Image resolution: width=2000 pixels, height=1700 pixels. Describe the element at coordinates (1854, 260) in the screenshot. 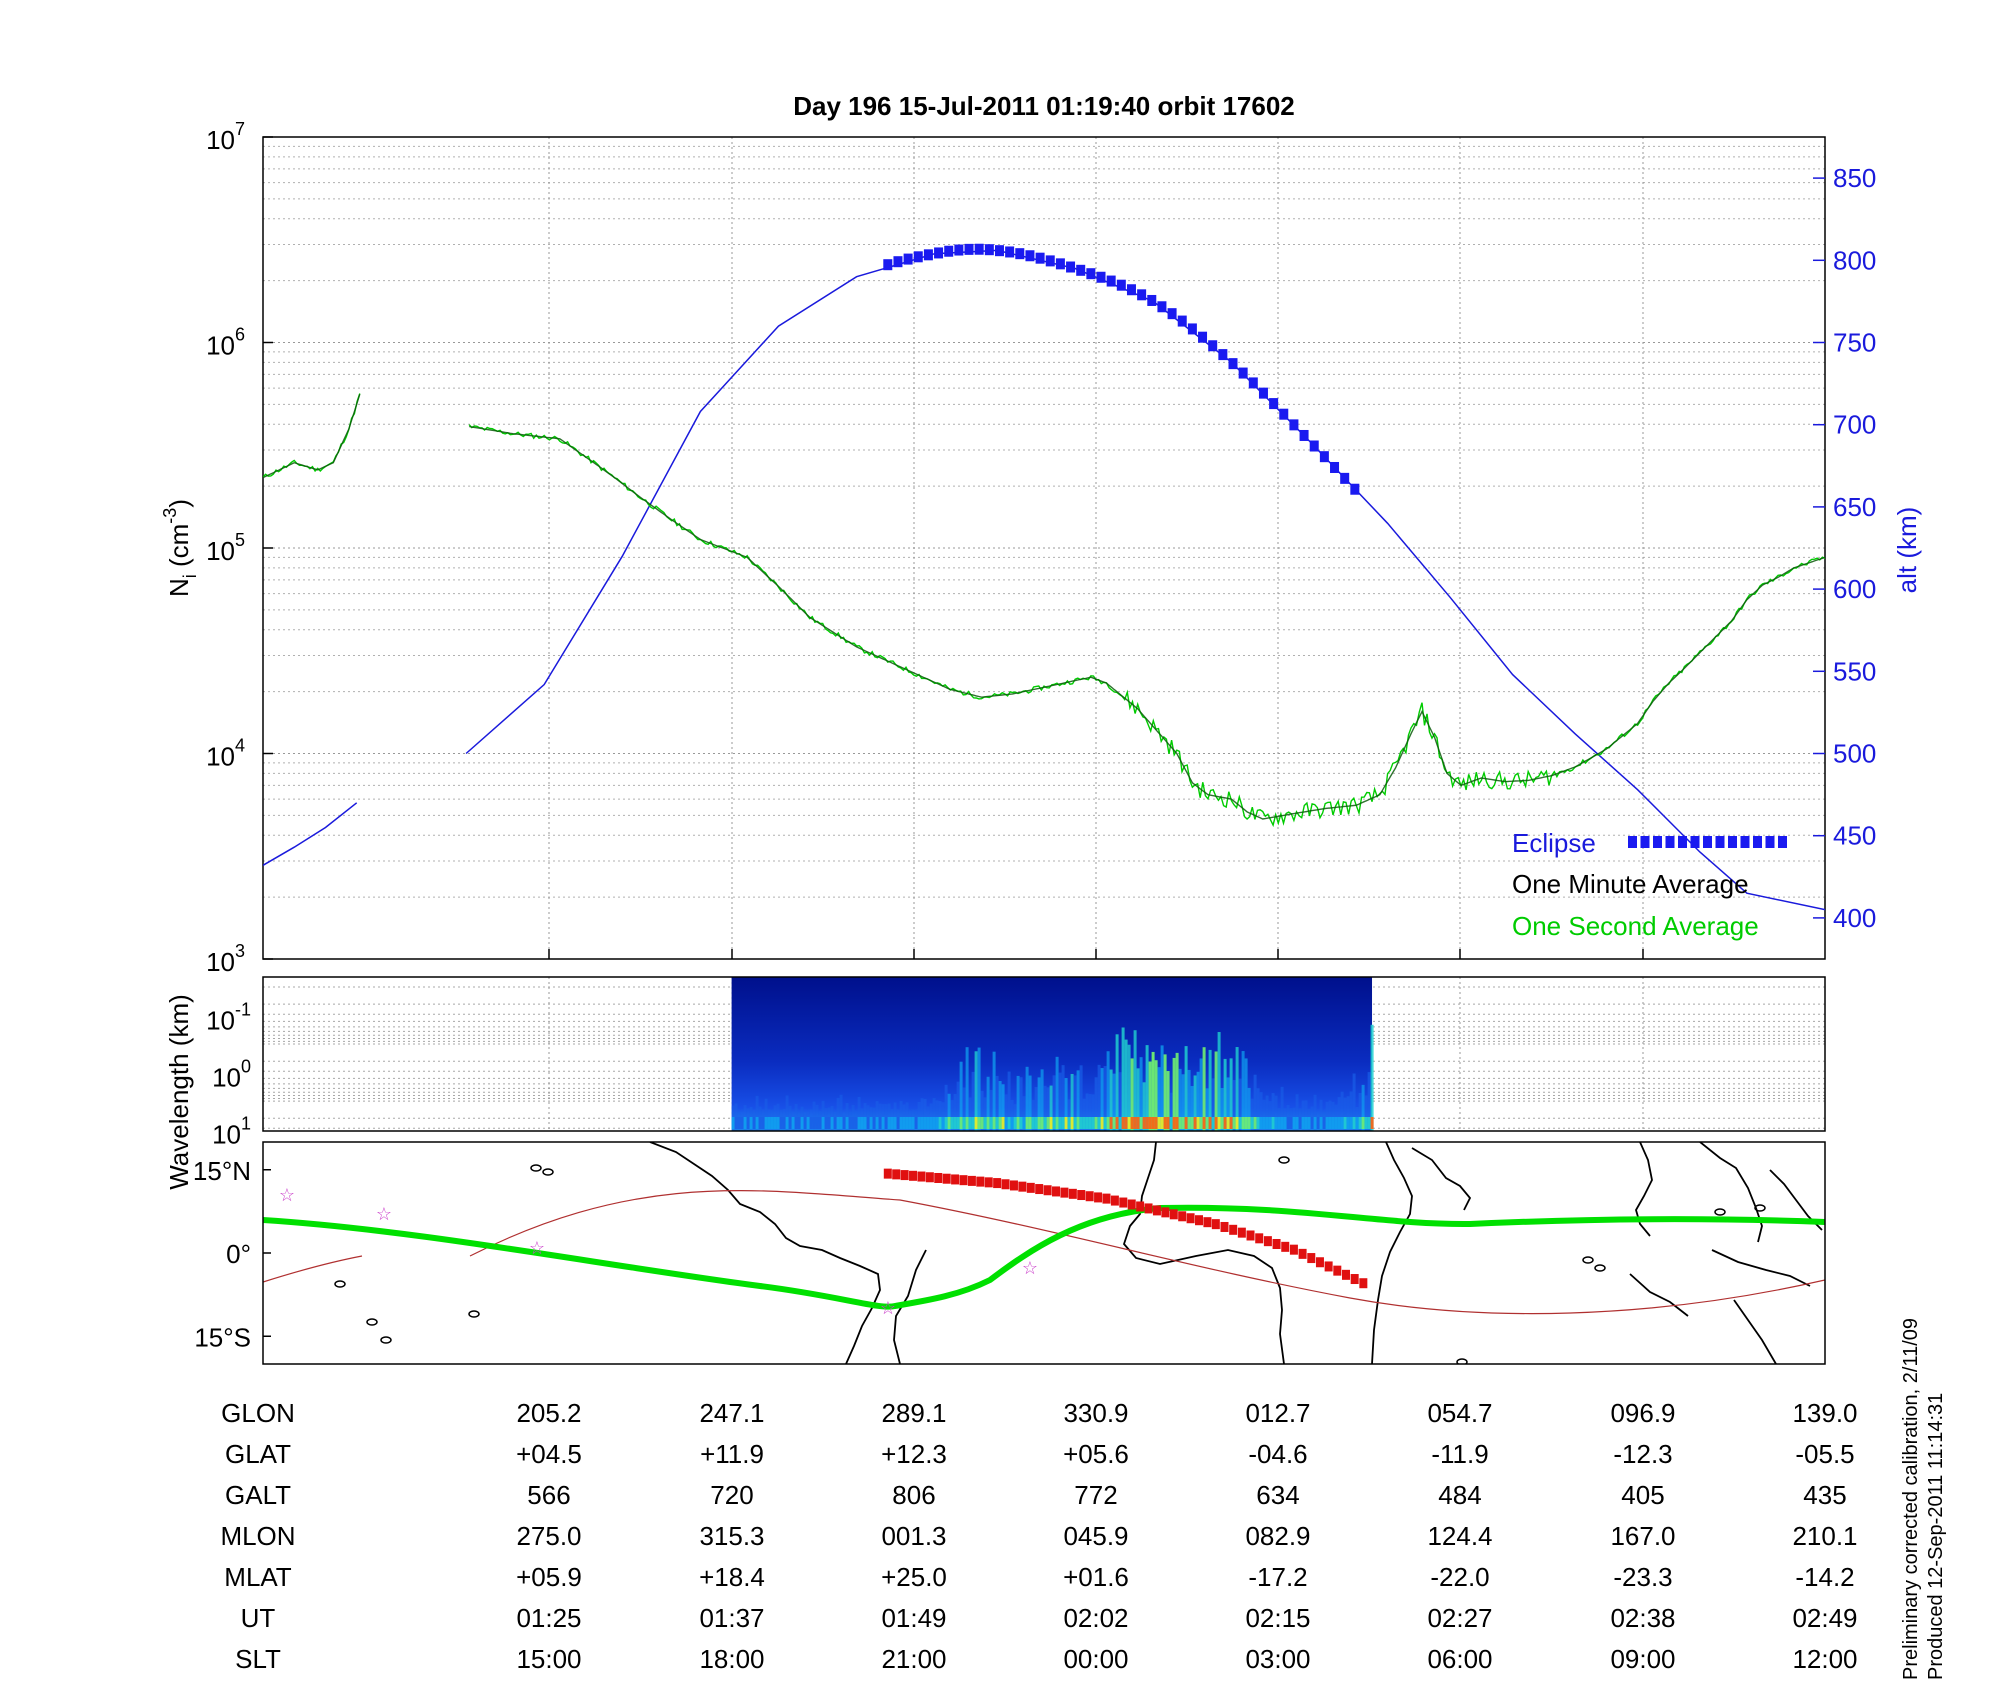

I see `right-tick-label: 800` at that location.